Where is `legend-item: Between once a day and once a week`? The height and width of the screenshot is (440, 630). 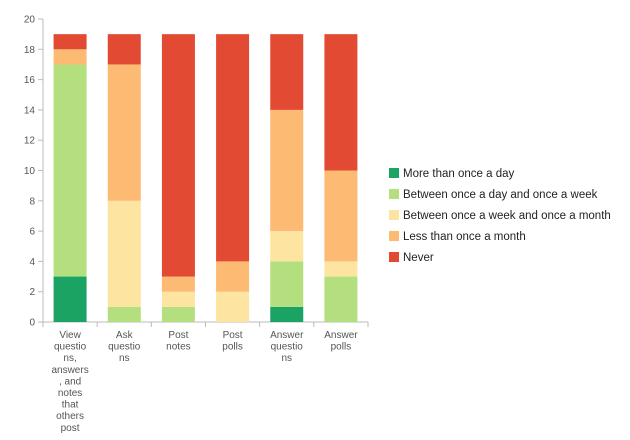 legend-item: Between once a day and once a week is located at coordinates (493, 195).